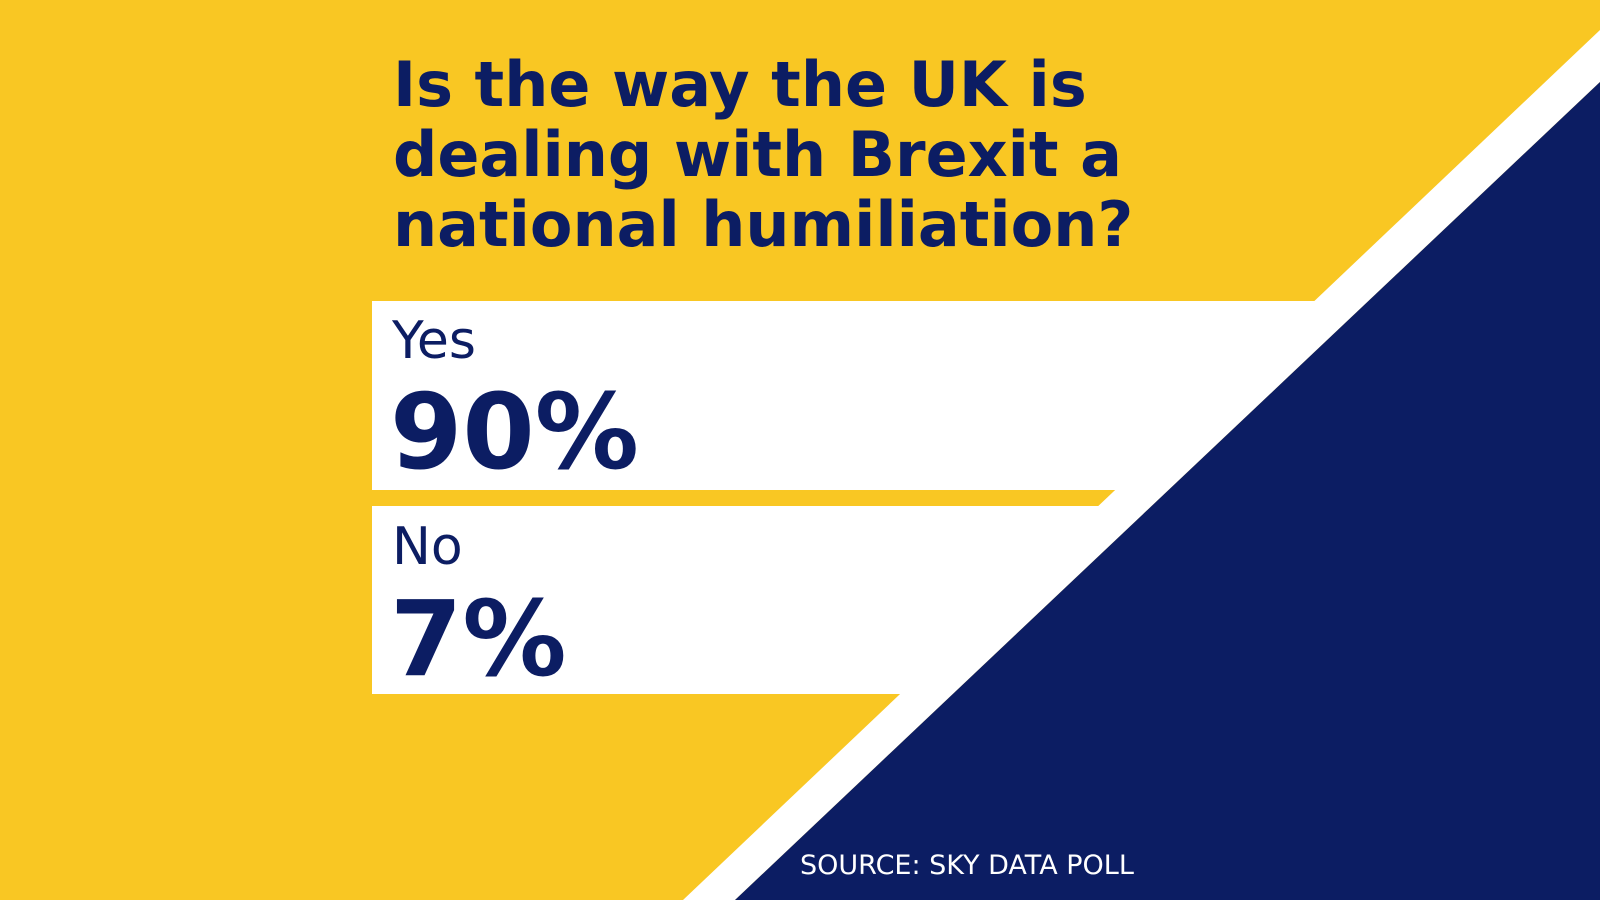 This screenshot has height=900, width=1600. I want to click on answer-value: 90%, so click(514, 432).